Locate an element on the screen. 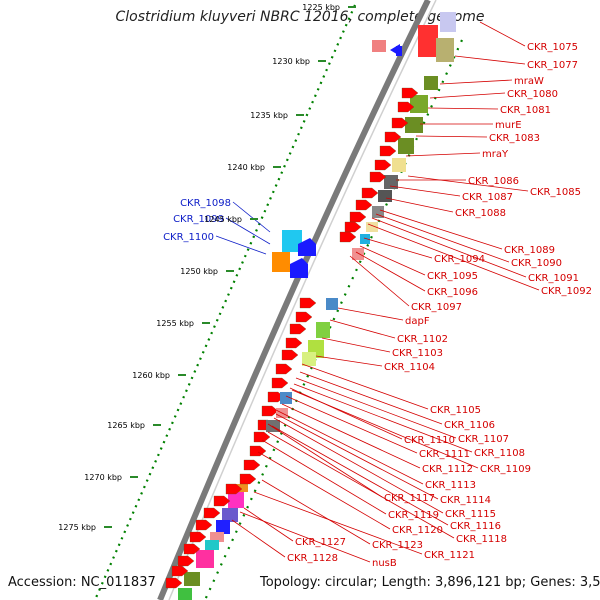 Image resolution: width=600 pixels, height=600 pixels. gene-label-right: CKR_1103 is located at coordinates (417, 353).